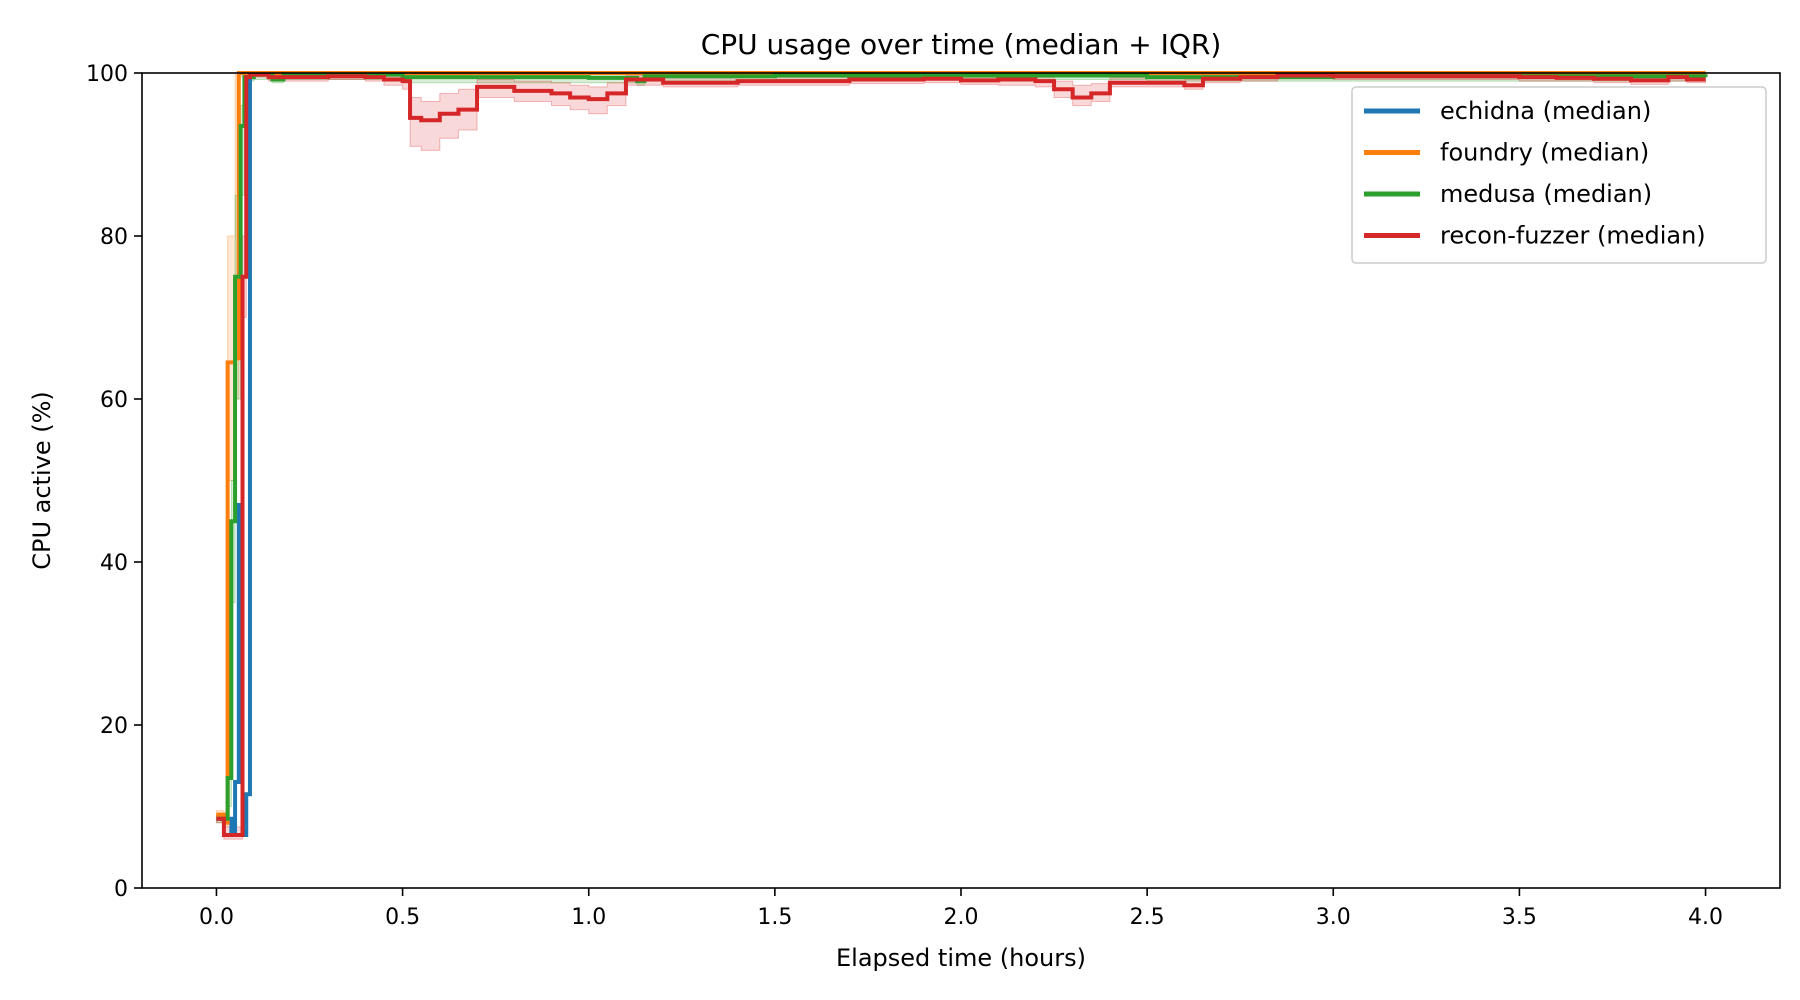 The image size is (1800, 1000). What do you see at coordinates (1544, 153) in the screenshot?
I see `legend-label: foundry (median)` at bounding box center [1544, 153].